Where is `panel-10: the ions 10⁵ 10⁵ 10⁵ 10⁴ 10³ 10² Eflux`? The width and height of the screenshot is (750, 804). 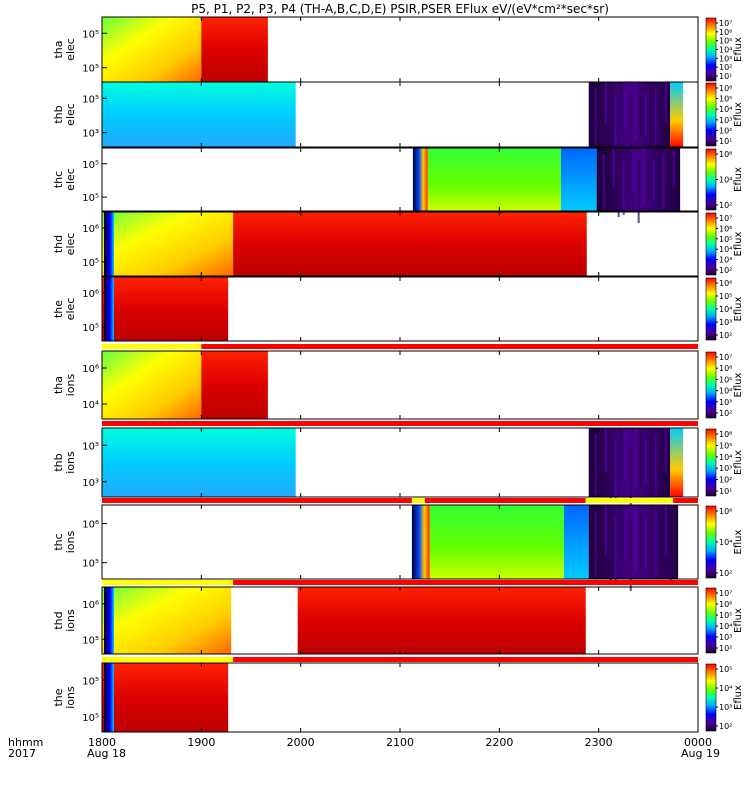
panel-10: the ions 10⁵ 10⁵ 10⁵ 10⁴ 10³ 10² Eflux is located at coordinates (398, 697).